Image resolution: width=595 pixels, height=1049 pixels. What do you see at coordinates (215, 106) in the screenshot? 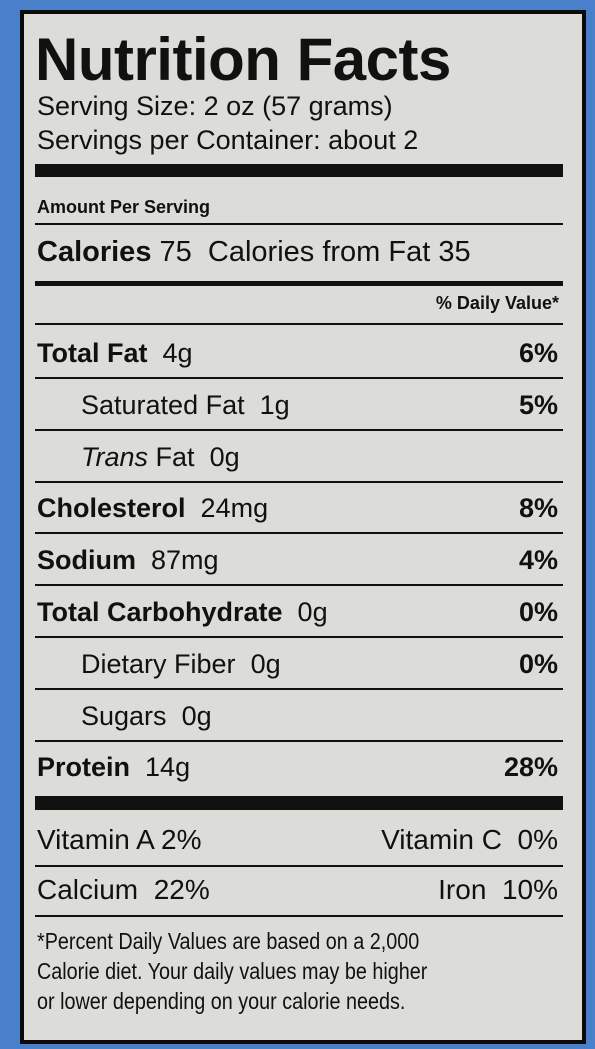
I see `serving-size: Serving Size: 2 oz (57 grams)` at bounding box center [215, 106].